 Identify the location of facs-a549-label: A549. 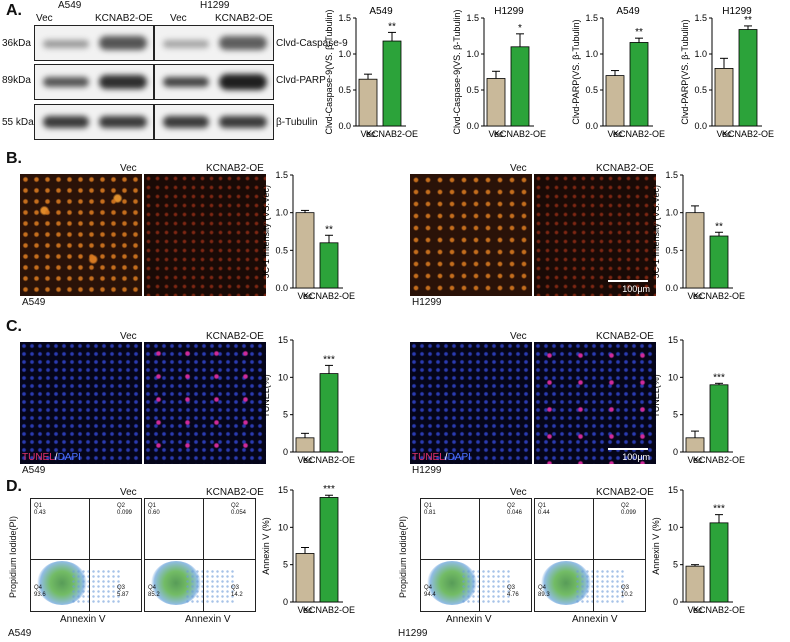
(20, 633).